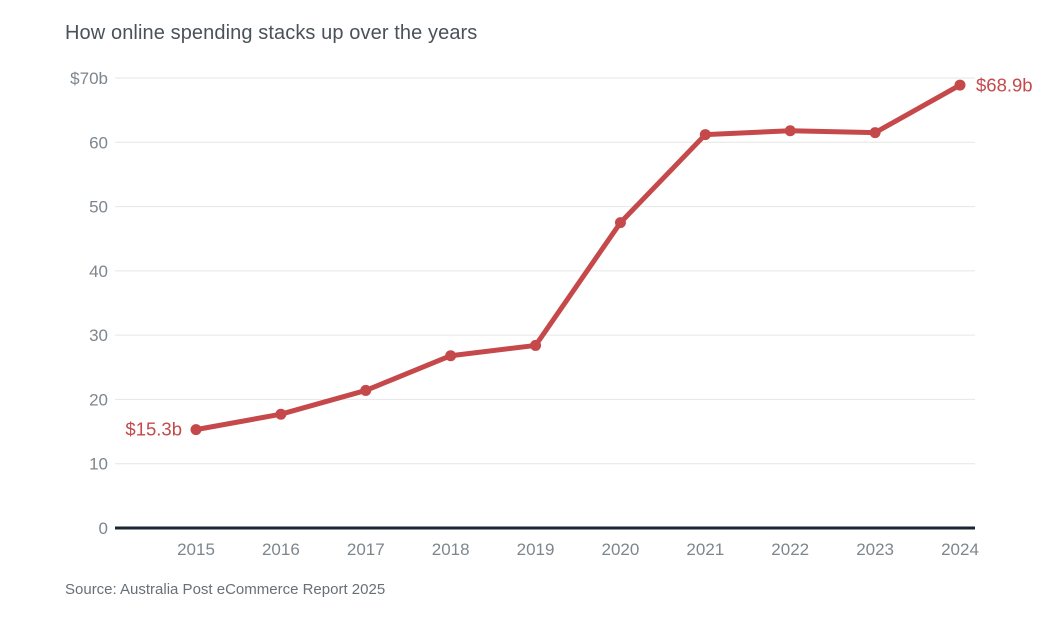 The image size is (1051, 617). Describe the element at coordinates (705, 549) in the screenshot. I see `x-tick-label: 2021` at that location.